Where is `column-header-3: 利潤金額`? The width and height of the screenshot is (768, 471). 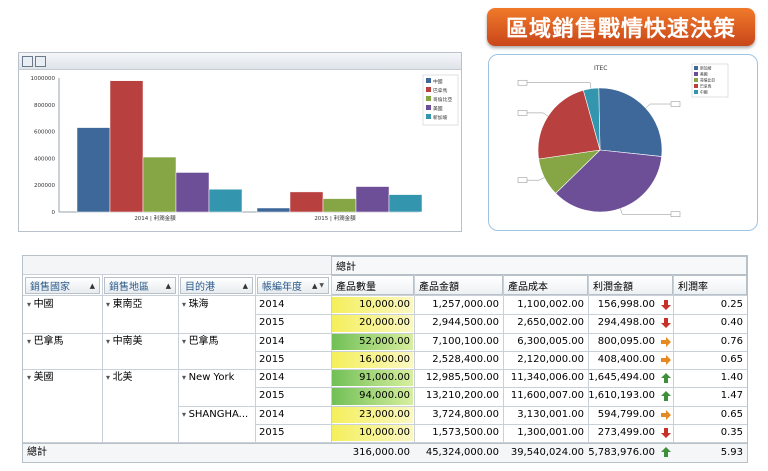
column-header-3: 利潤金額 is located at coordinates (630, 285).